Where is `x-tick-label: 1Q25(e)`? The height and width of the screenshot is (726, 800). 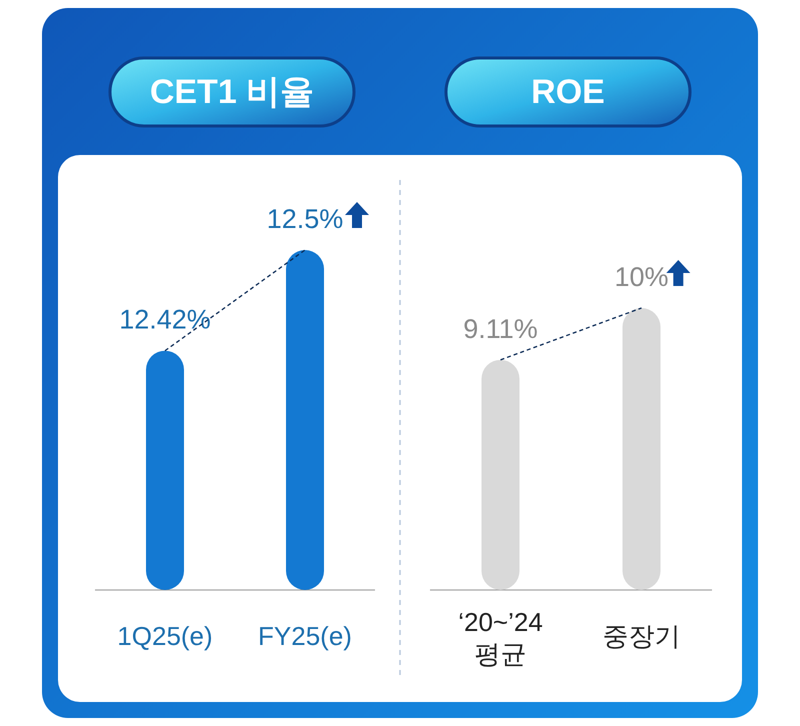 x-tick-label: 1Q25(e) is located at coordinates (165, 636).